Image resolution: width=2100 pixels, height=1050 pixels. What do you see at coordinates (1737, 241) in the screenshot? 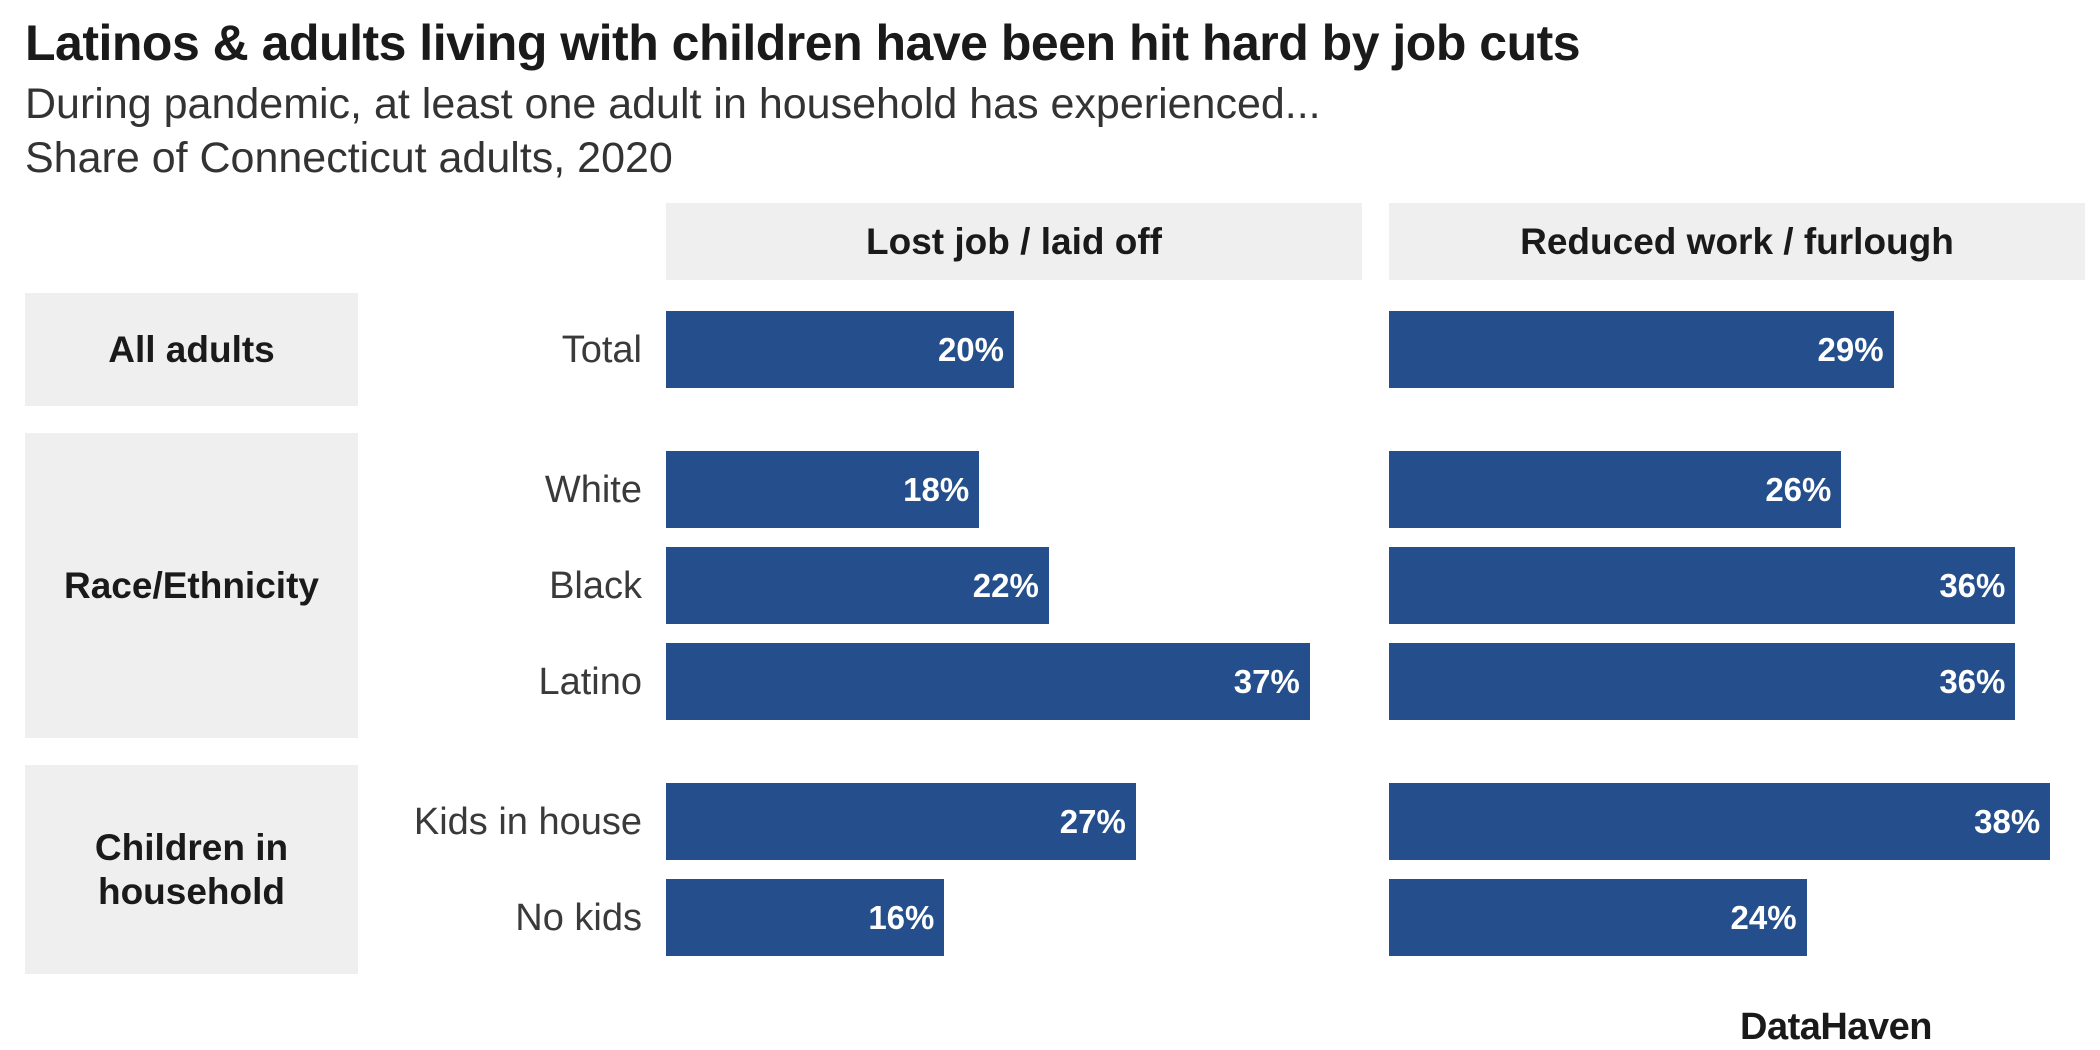
I see `facet-header-2: Reduced work / furlough` at bounding box center [1737, 241].